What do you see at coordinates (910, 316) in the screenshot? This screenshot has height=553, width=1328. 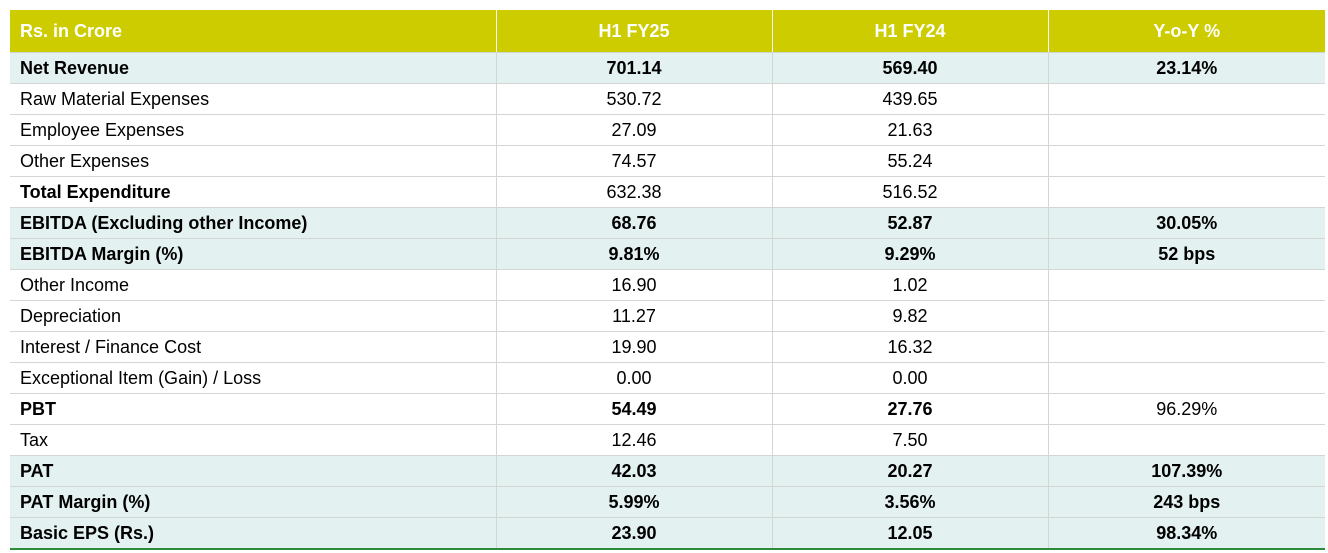 I see `h1-fy24-value: 9.82` at bounding box center [910, 316].